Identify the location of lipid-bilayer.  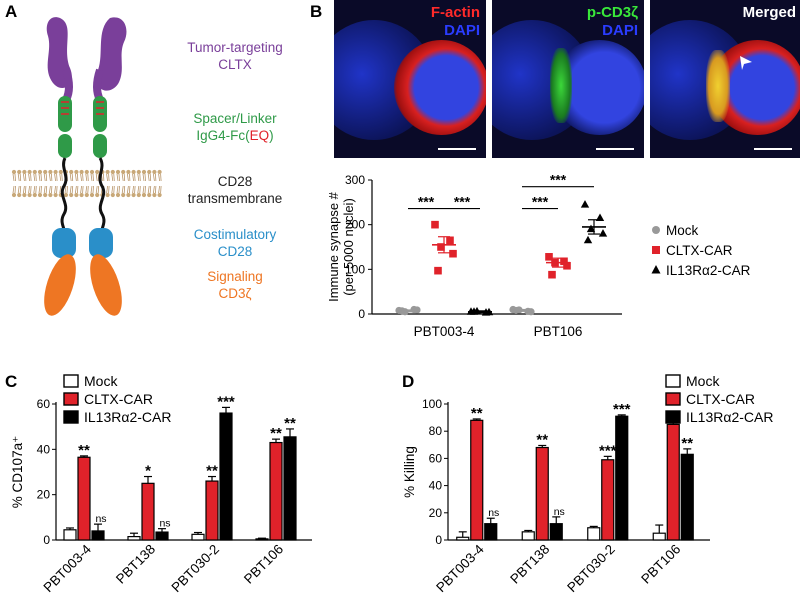
(86, 183).